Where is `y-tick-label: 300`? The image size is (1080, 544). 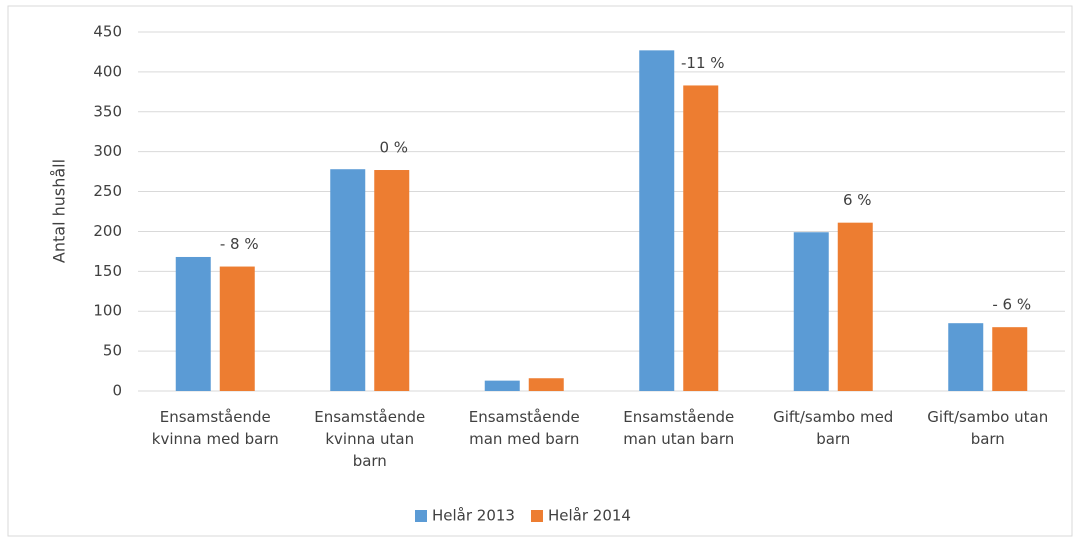 y-tick-label: 300 is located at coordinates (107, 151).